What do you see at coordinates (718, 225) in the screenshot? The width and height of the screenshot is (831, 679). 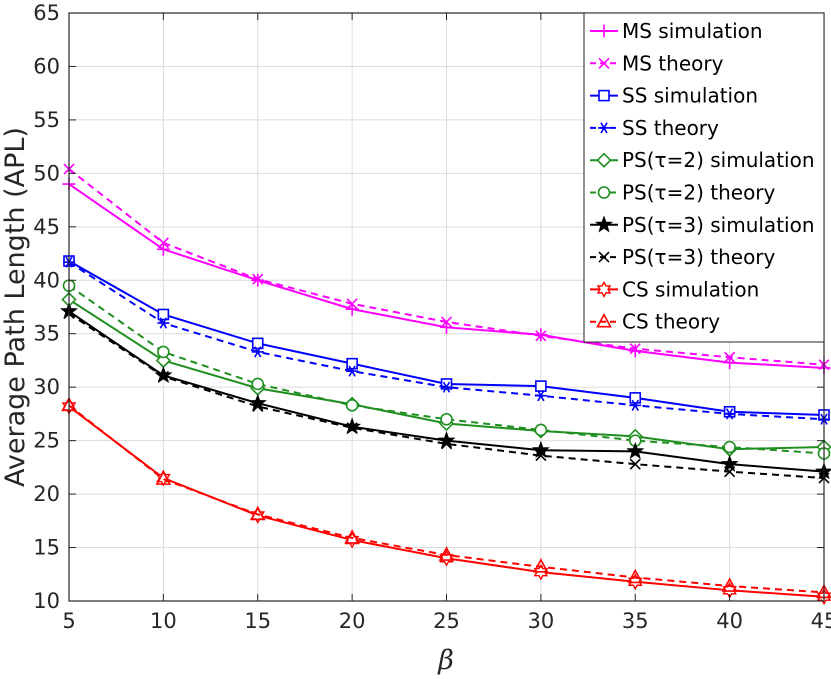 I see `legend-label: PS(τ=3) simulation` at bounding box center [718, 225].